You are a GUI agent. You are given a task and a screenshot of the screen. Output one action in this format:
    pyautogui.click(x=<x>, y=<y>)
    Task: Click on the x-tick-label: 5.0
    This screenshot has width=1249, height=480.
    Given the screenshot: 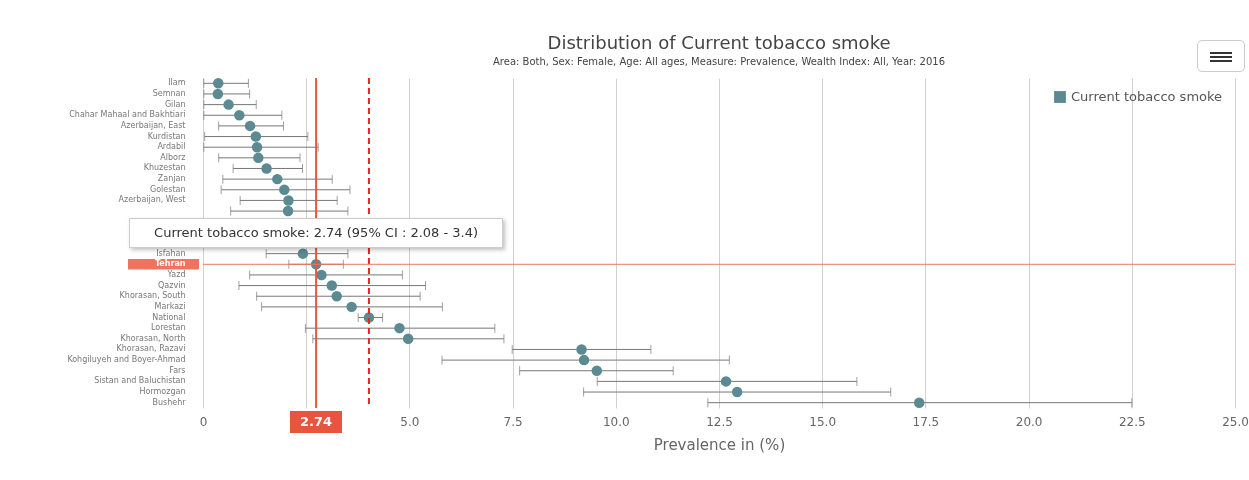 What is the action you would take?
    pyautogui.click(x=410, y=421)
    